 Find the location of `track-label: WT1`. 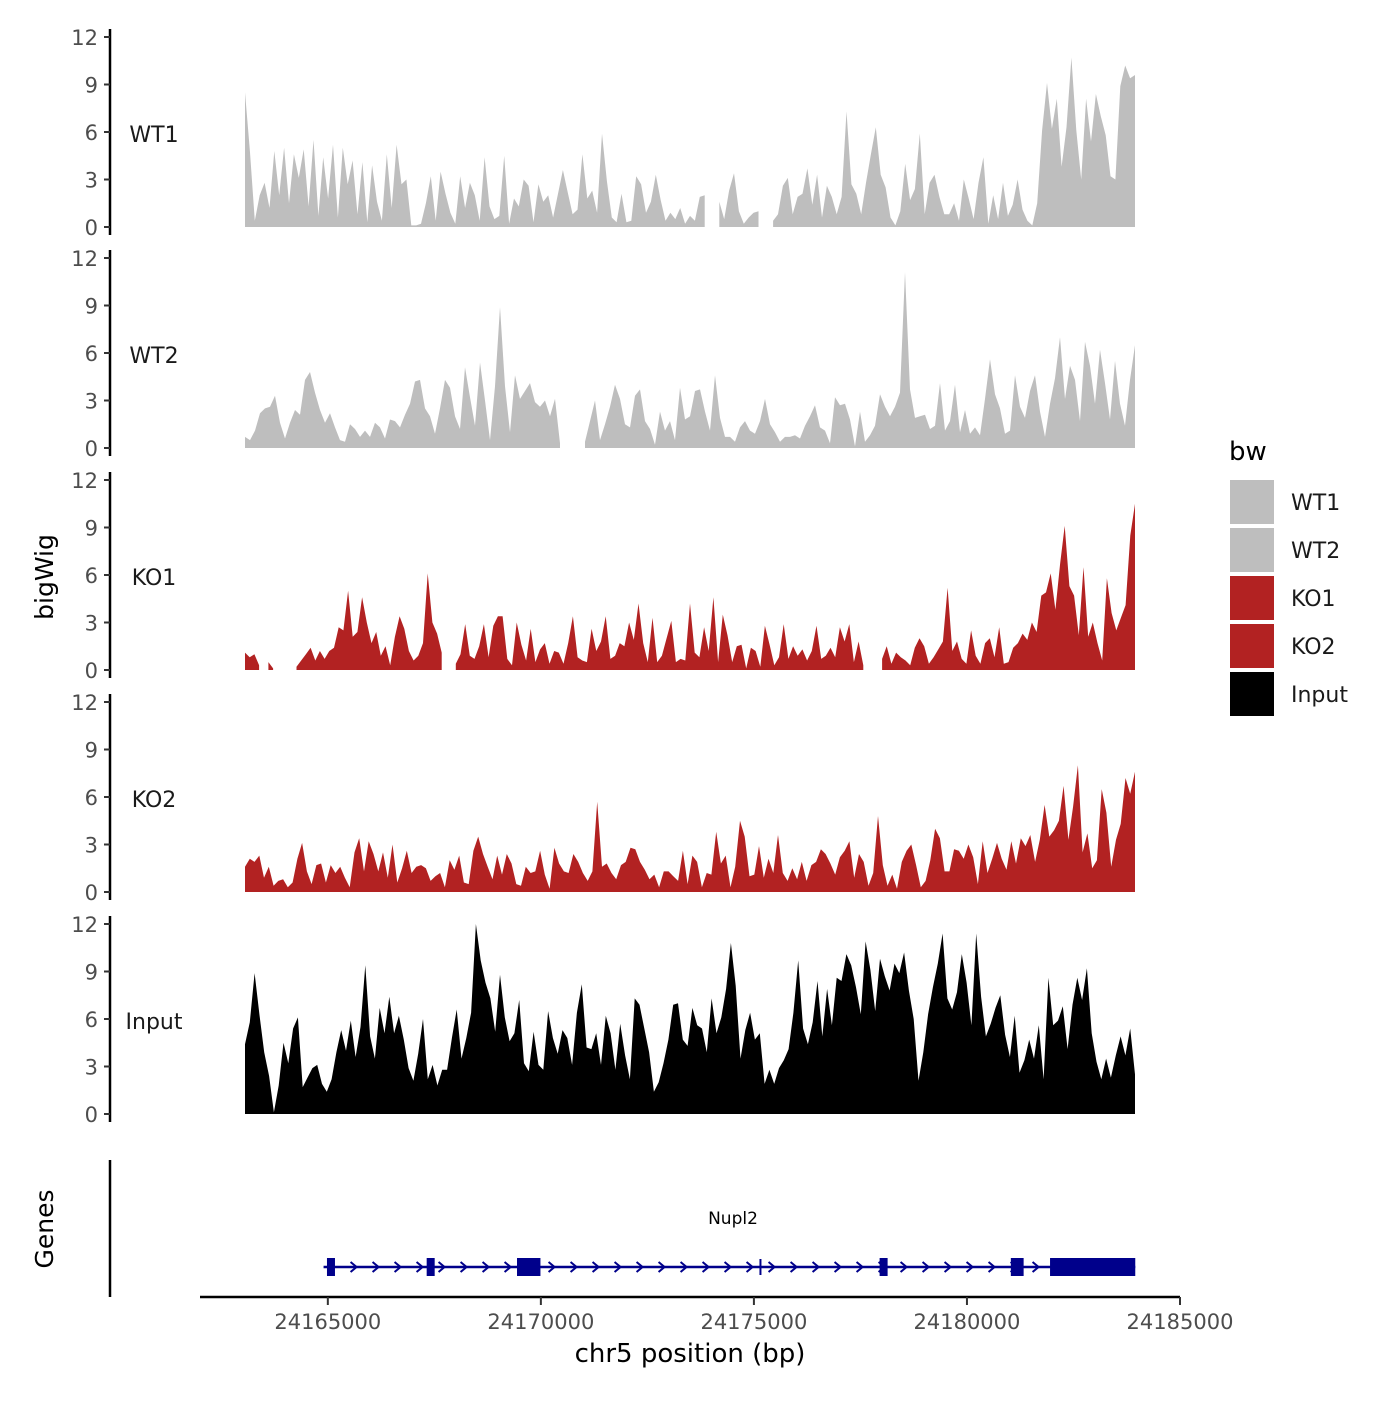

track-label: WT1 is located at coordinates (153, 135).